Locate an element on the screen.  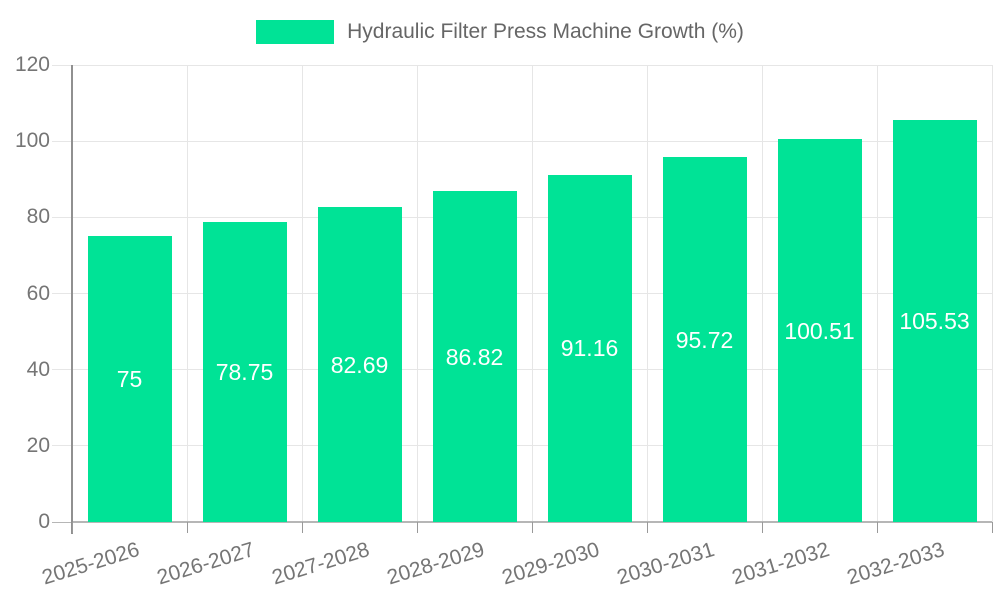
x-axis-label: 2026-2027 is located at coordinates (206, 564).